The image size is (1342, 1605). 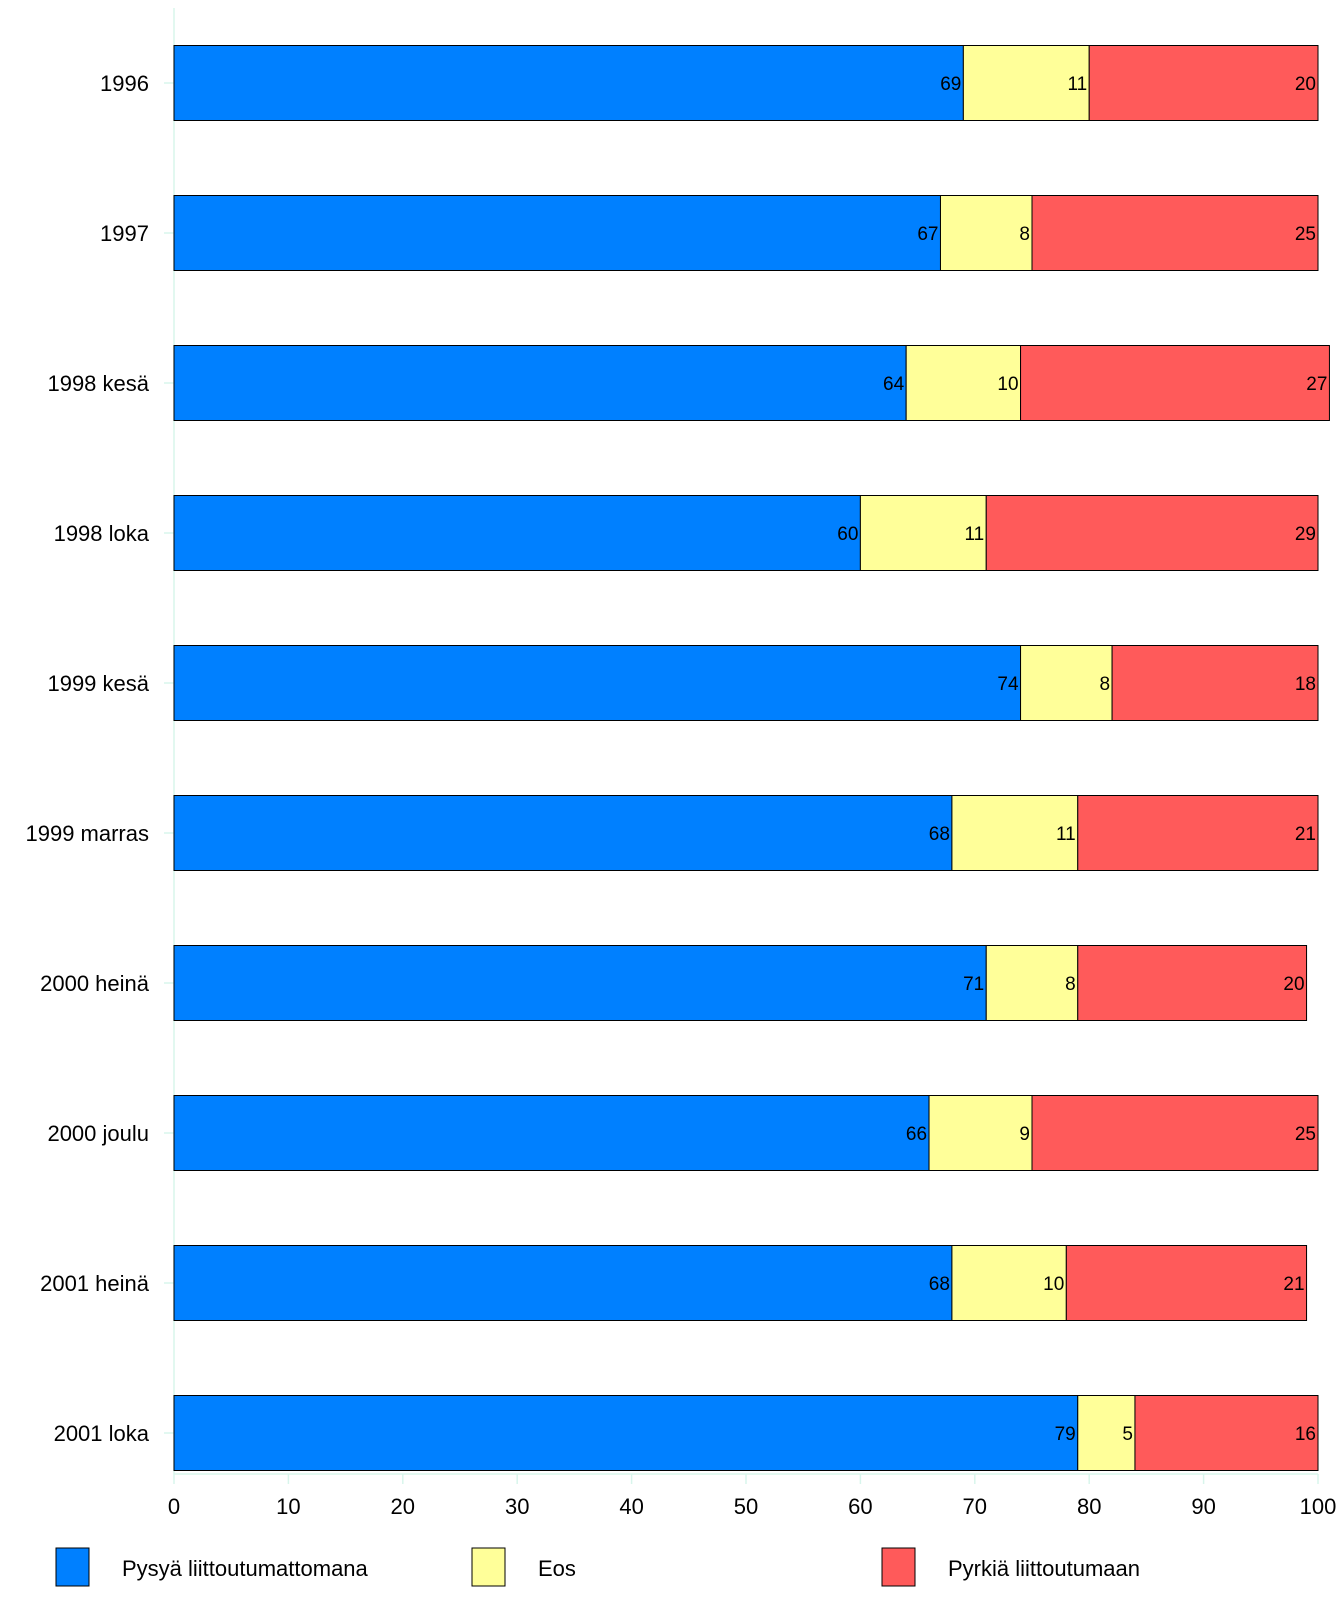 What do you see at coordinates (98, 383) in the screenshot?
I see `category-label: 1998 kesä` at bounding box center [98, 383].